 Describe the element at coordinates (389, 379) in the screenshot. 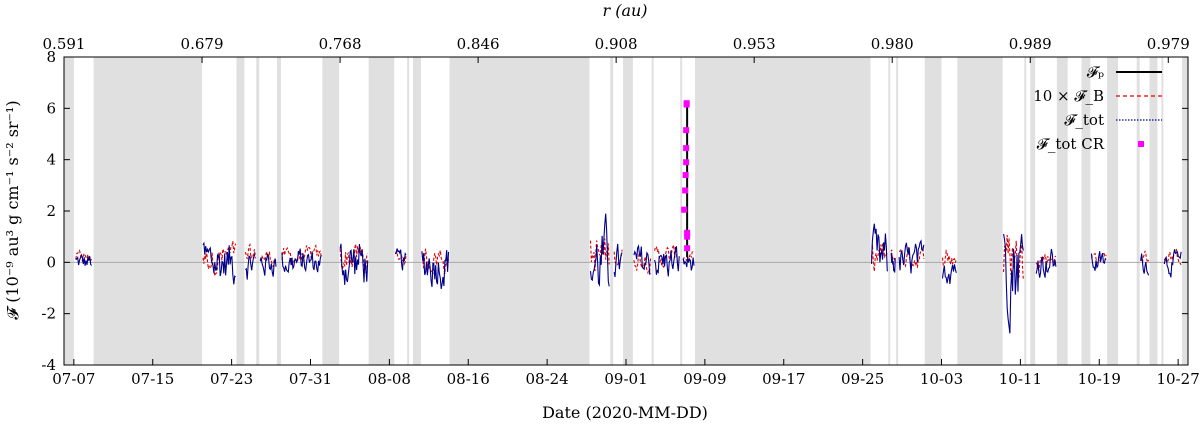

I see `x-tick-label: 08-08` at that location.